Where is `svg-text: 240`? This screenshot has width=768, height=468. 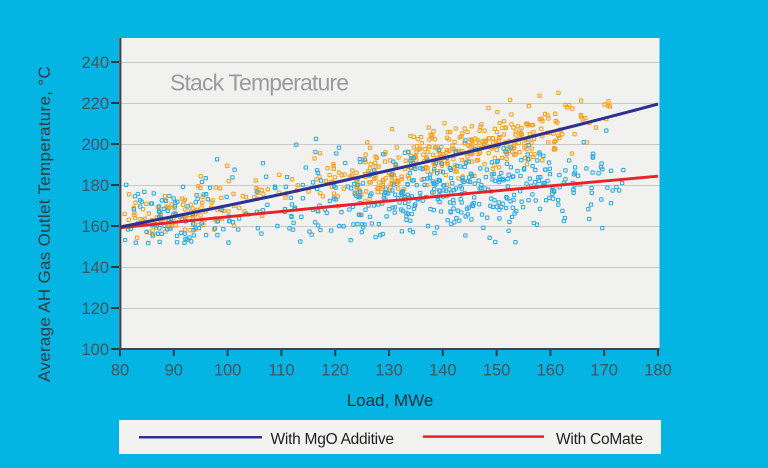
svg-text: 240 is located at coordinates (95, 63).